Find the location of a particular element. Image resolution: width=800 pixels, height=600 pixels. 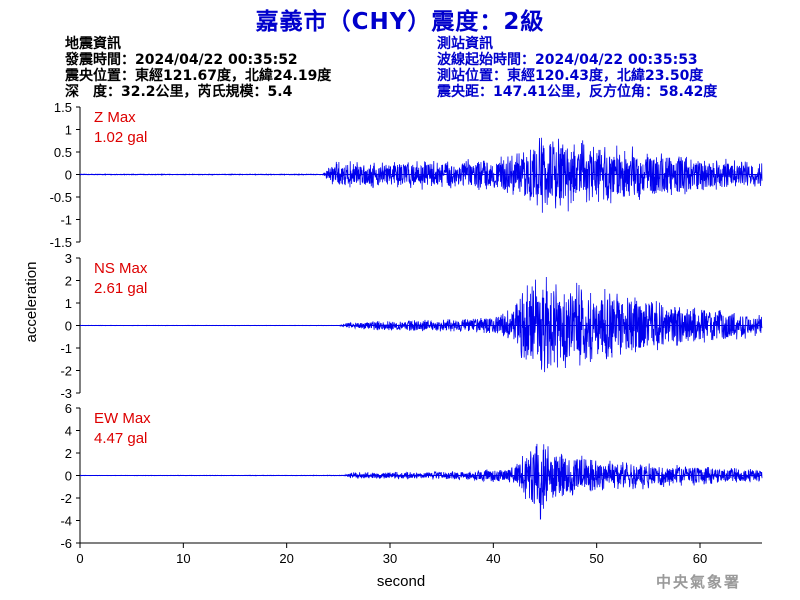

Z-y-tick-label: 1.5 is located at coordinates (63, 107).